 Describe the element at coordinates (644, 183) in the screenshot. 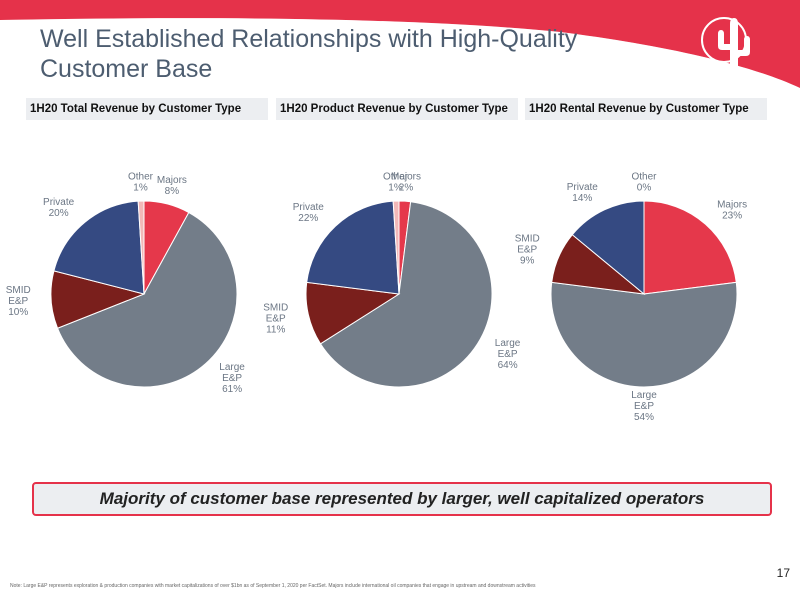

I see `slice-label-other: Other 0%` at that location.